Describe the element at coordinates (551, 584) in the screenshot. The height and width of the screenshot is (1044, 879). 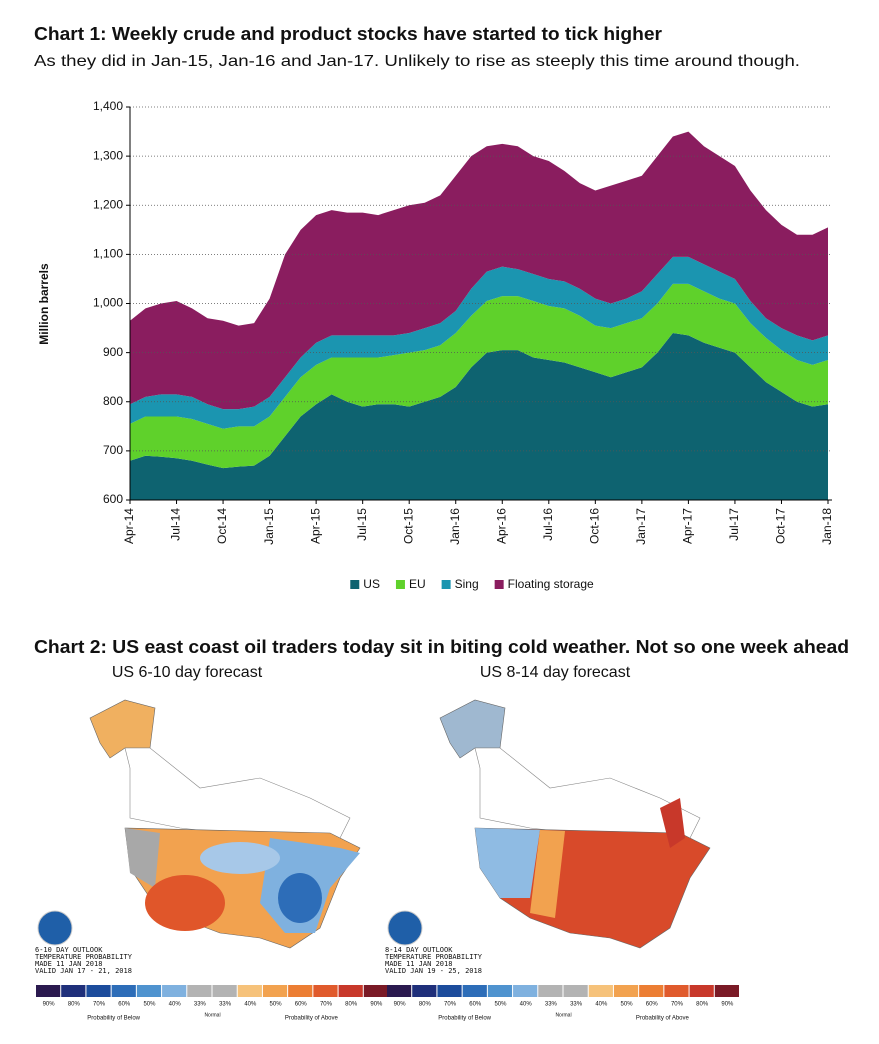
I see `legend-label: Floating storage` at that location.